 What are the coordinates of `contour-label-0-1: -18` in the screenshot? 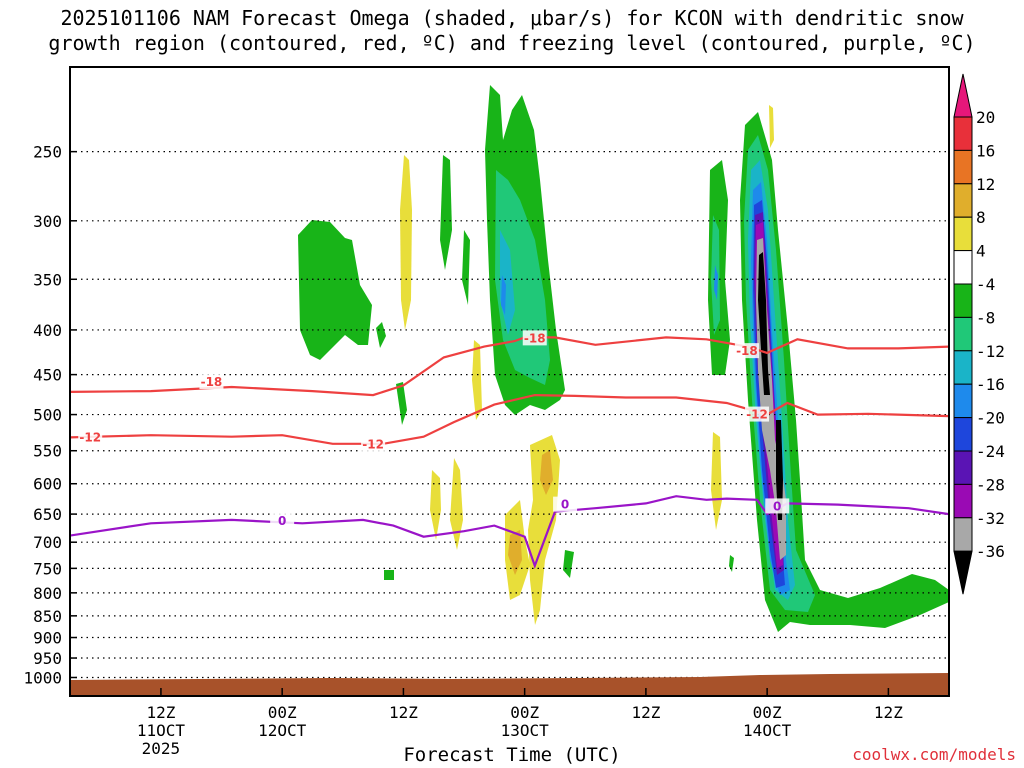 It's located at (535, 338).